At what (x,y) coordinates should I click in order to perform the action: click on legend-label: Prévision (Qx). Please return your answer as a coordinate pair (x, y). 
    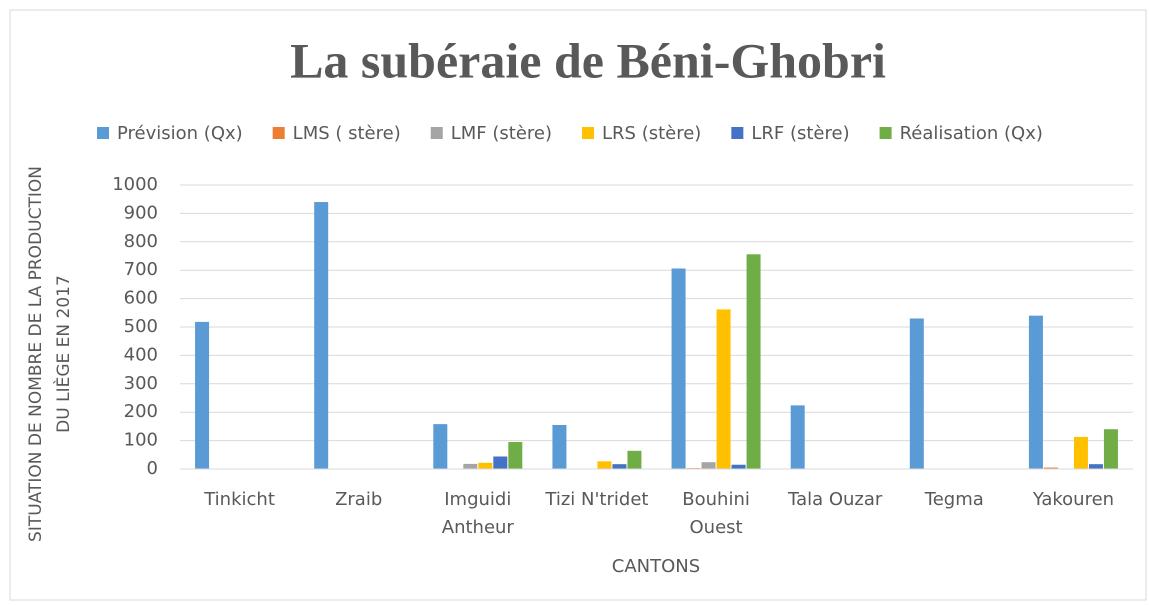
    Looking at the image, I should click on (180, 133).